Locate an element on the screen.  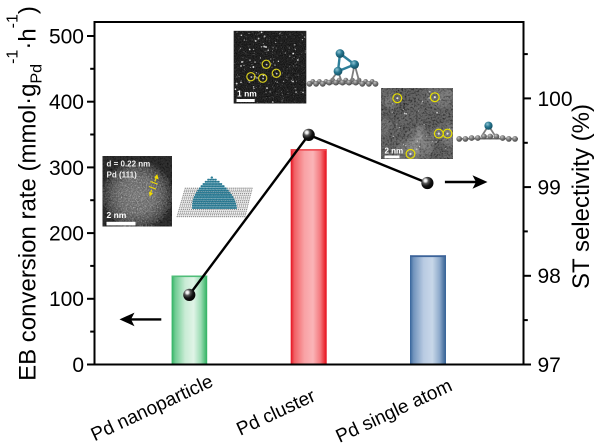
svg-text: 1 nm is located at coordinates (247, 94).